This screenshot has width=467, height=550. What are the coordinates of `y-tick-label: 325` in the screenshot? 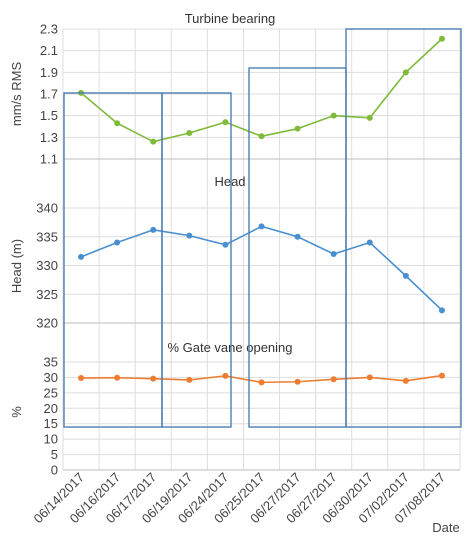 It's located at (47, 294).